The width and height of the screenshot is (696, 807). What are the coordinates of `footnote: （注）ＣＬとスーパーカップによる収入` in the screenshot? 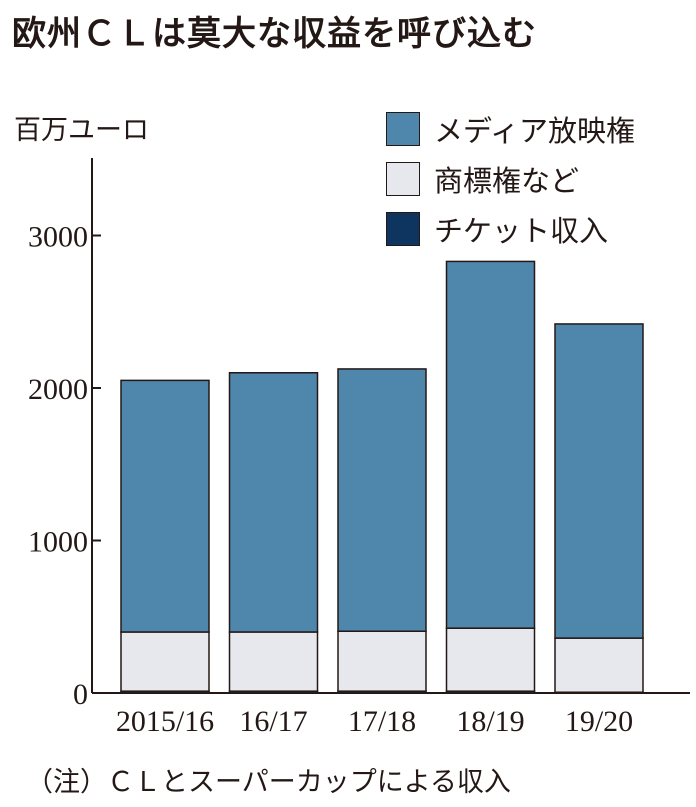 It's located at (268, 782).